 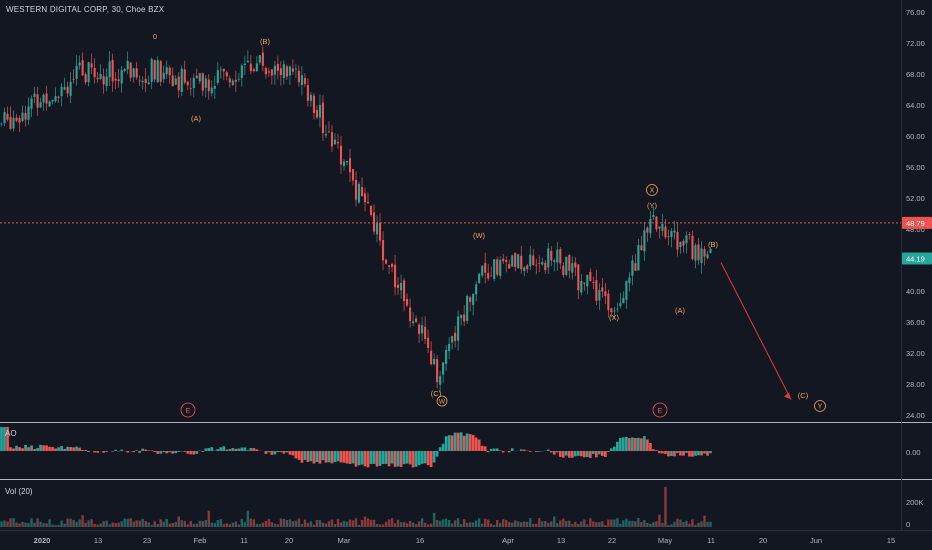 I want to click on wave-label-e2: E, so click(x=660, y=411).